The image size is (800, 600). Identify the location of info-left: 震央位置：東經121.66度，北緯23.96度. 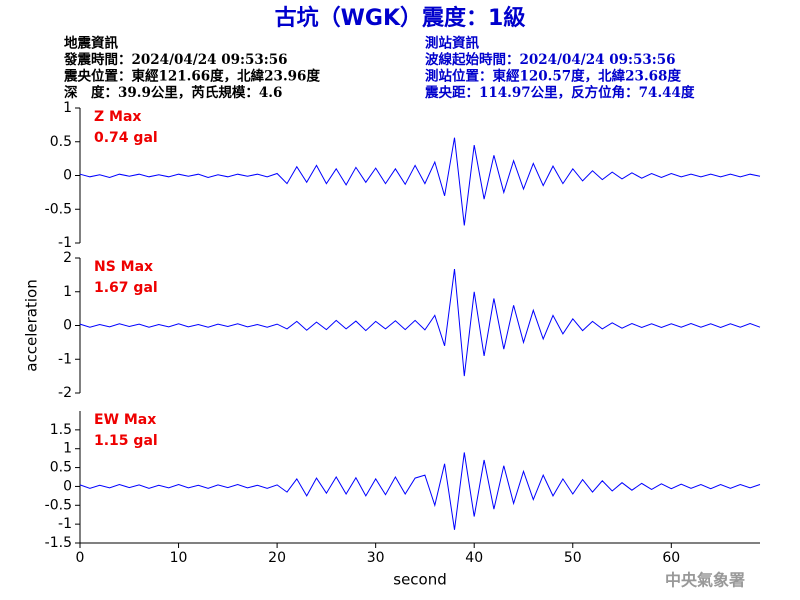
(191, 76).